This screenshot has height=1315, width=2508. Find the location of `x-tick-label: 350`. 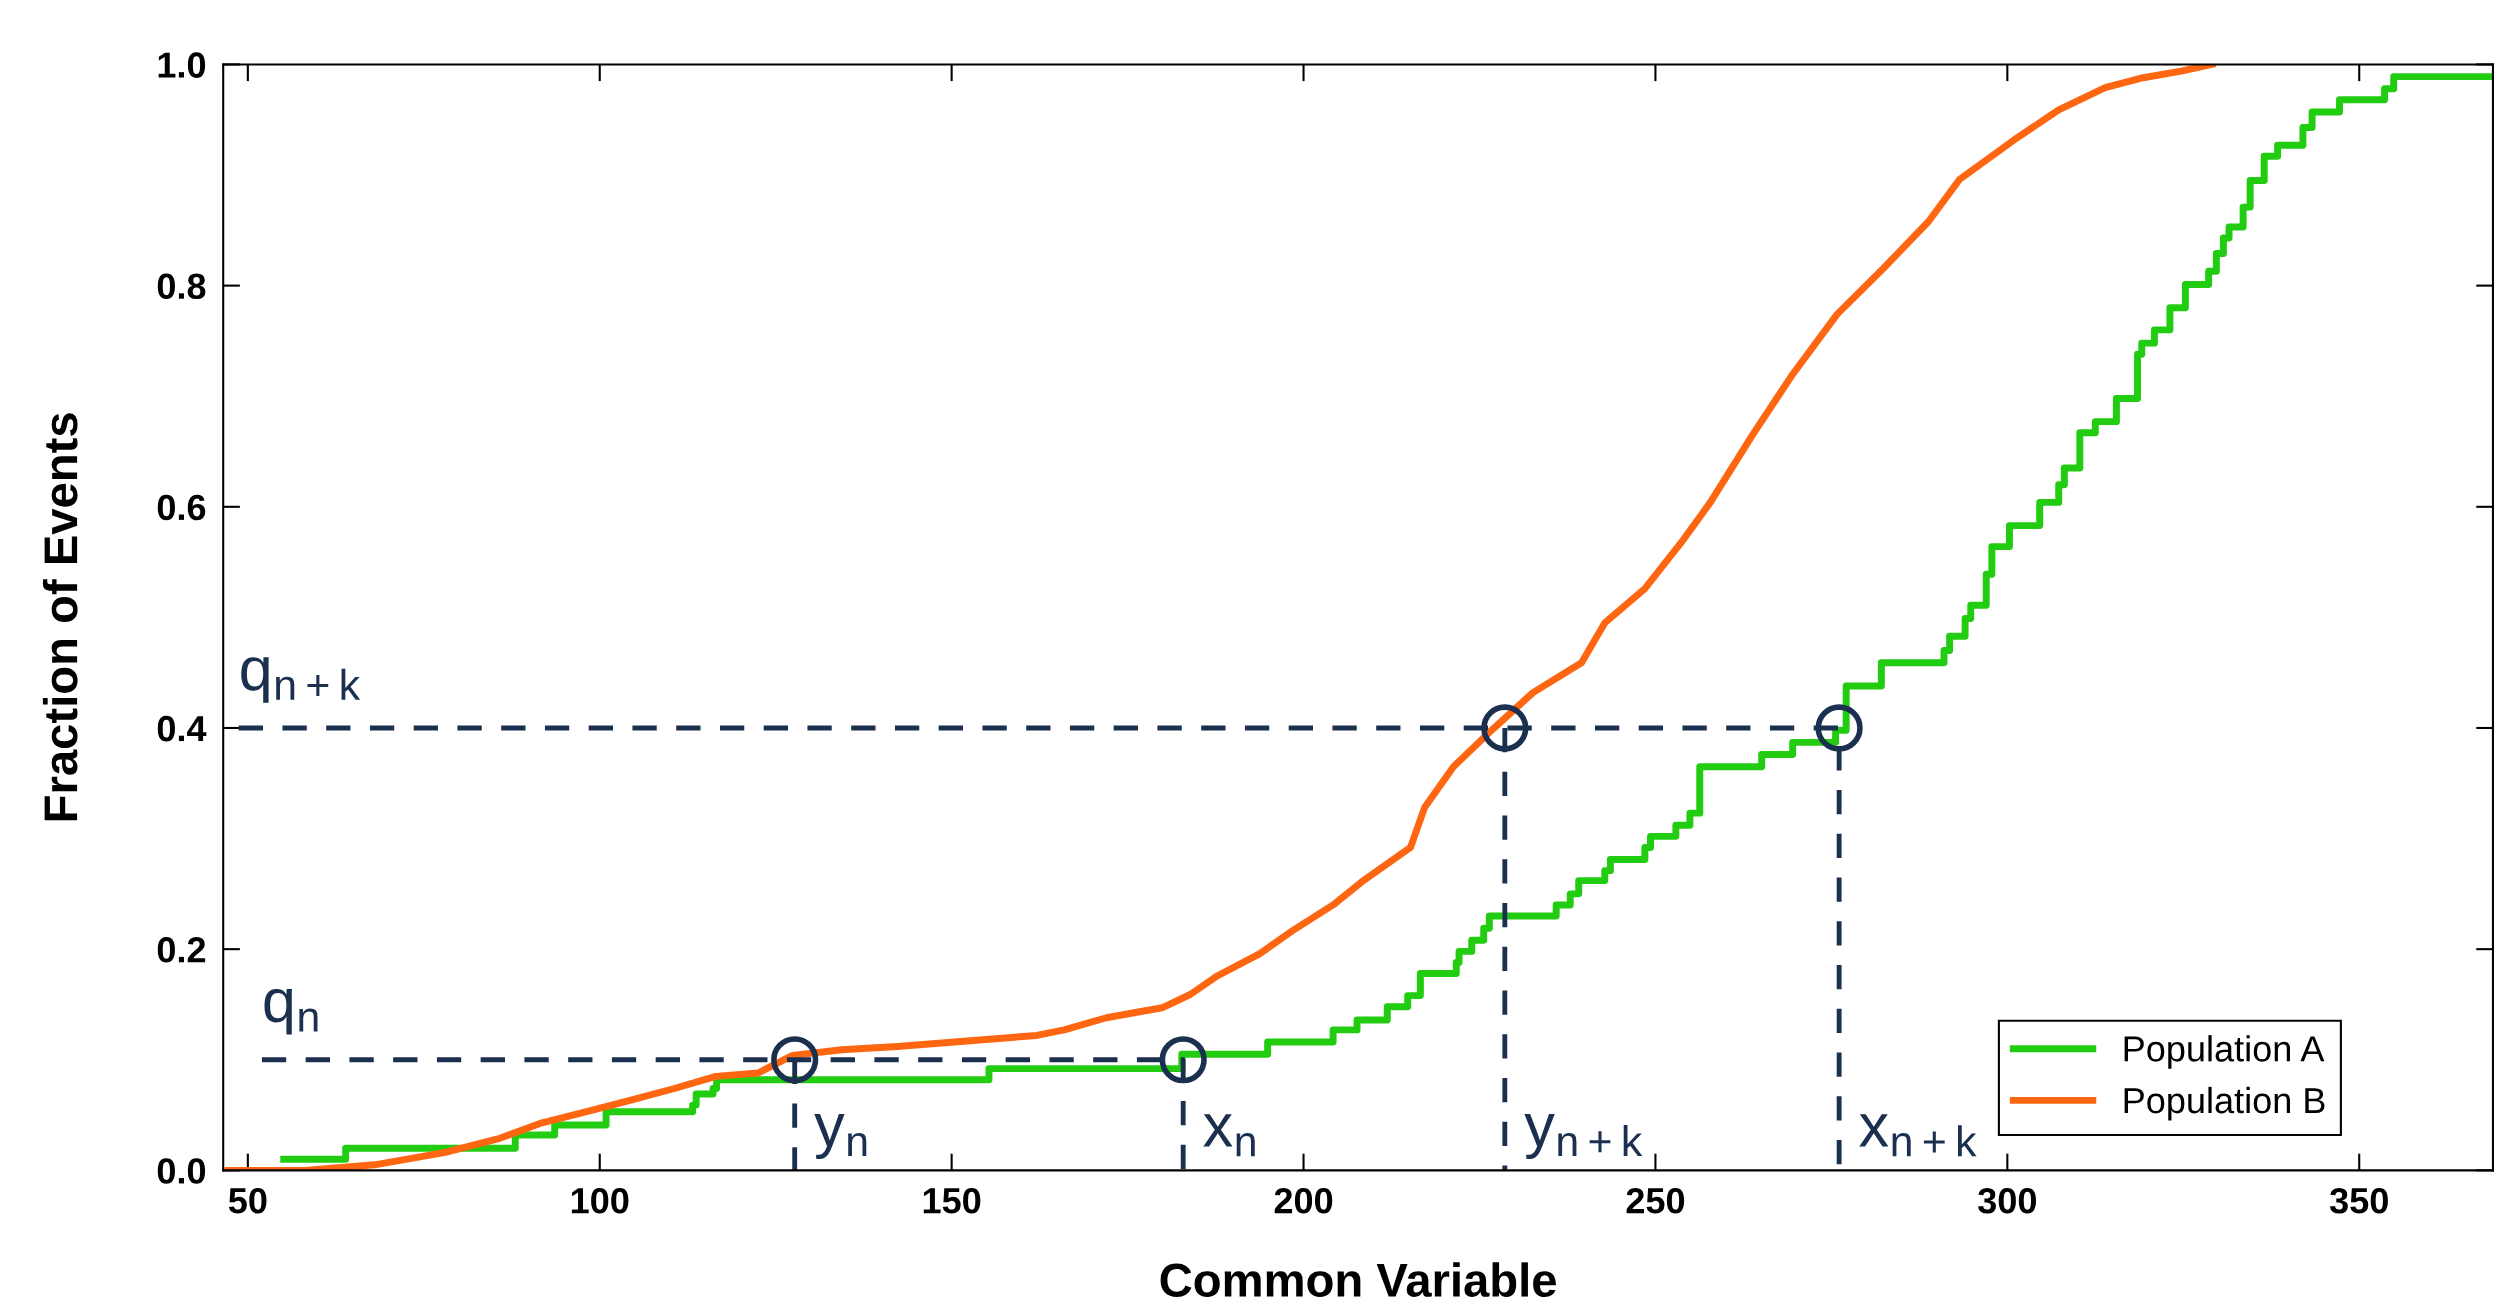

x-tick-label: 350 is located at coordinates (2358, 1200).